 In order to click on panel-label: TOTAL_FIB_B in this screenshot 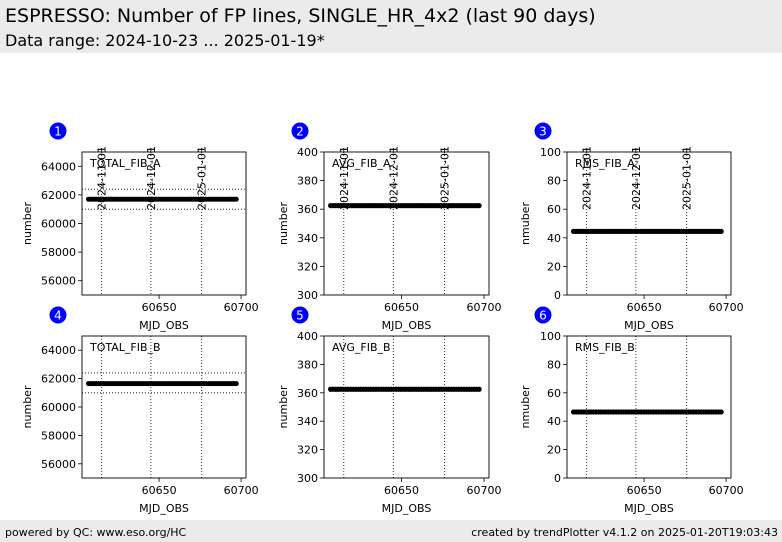, I will do `click(125, 347)`.